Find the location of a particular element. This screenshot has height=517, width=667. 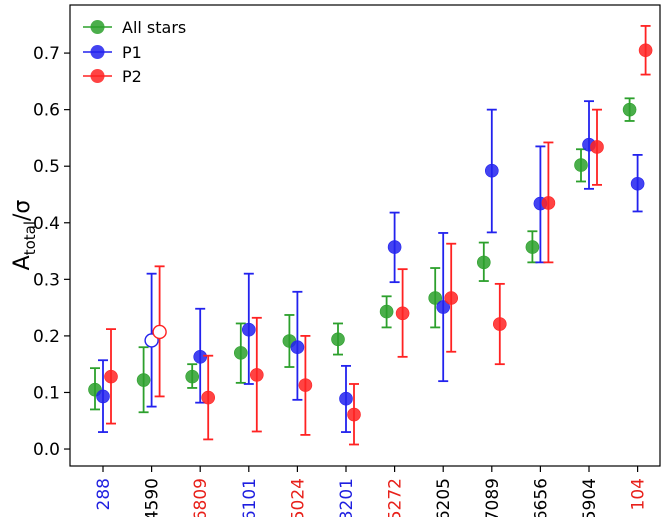

y-tick-label: 0.0 is located at coordinates (46, 450).